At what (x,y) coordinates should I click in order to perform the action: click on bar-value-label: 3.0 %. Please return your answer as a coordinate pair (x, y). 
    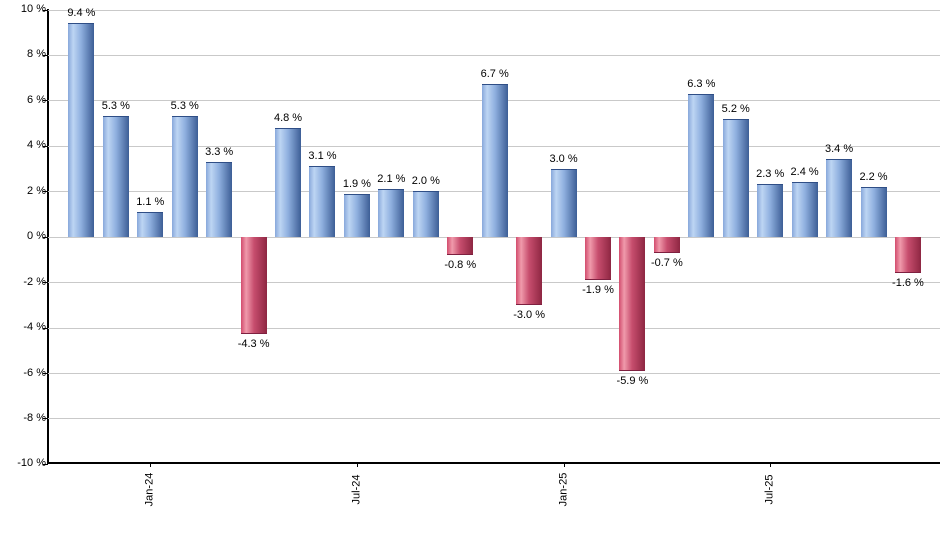
    Looking at the image, I should click on (563, 158).